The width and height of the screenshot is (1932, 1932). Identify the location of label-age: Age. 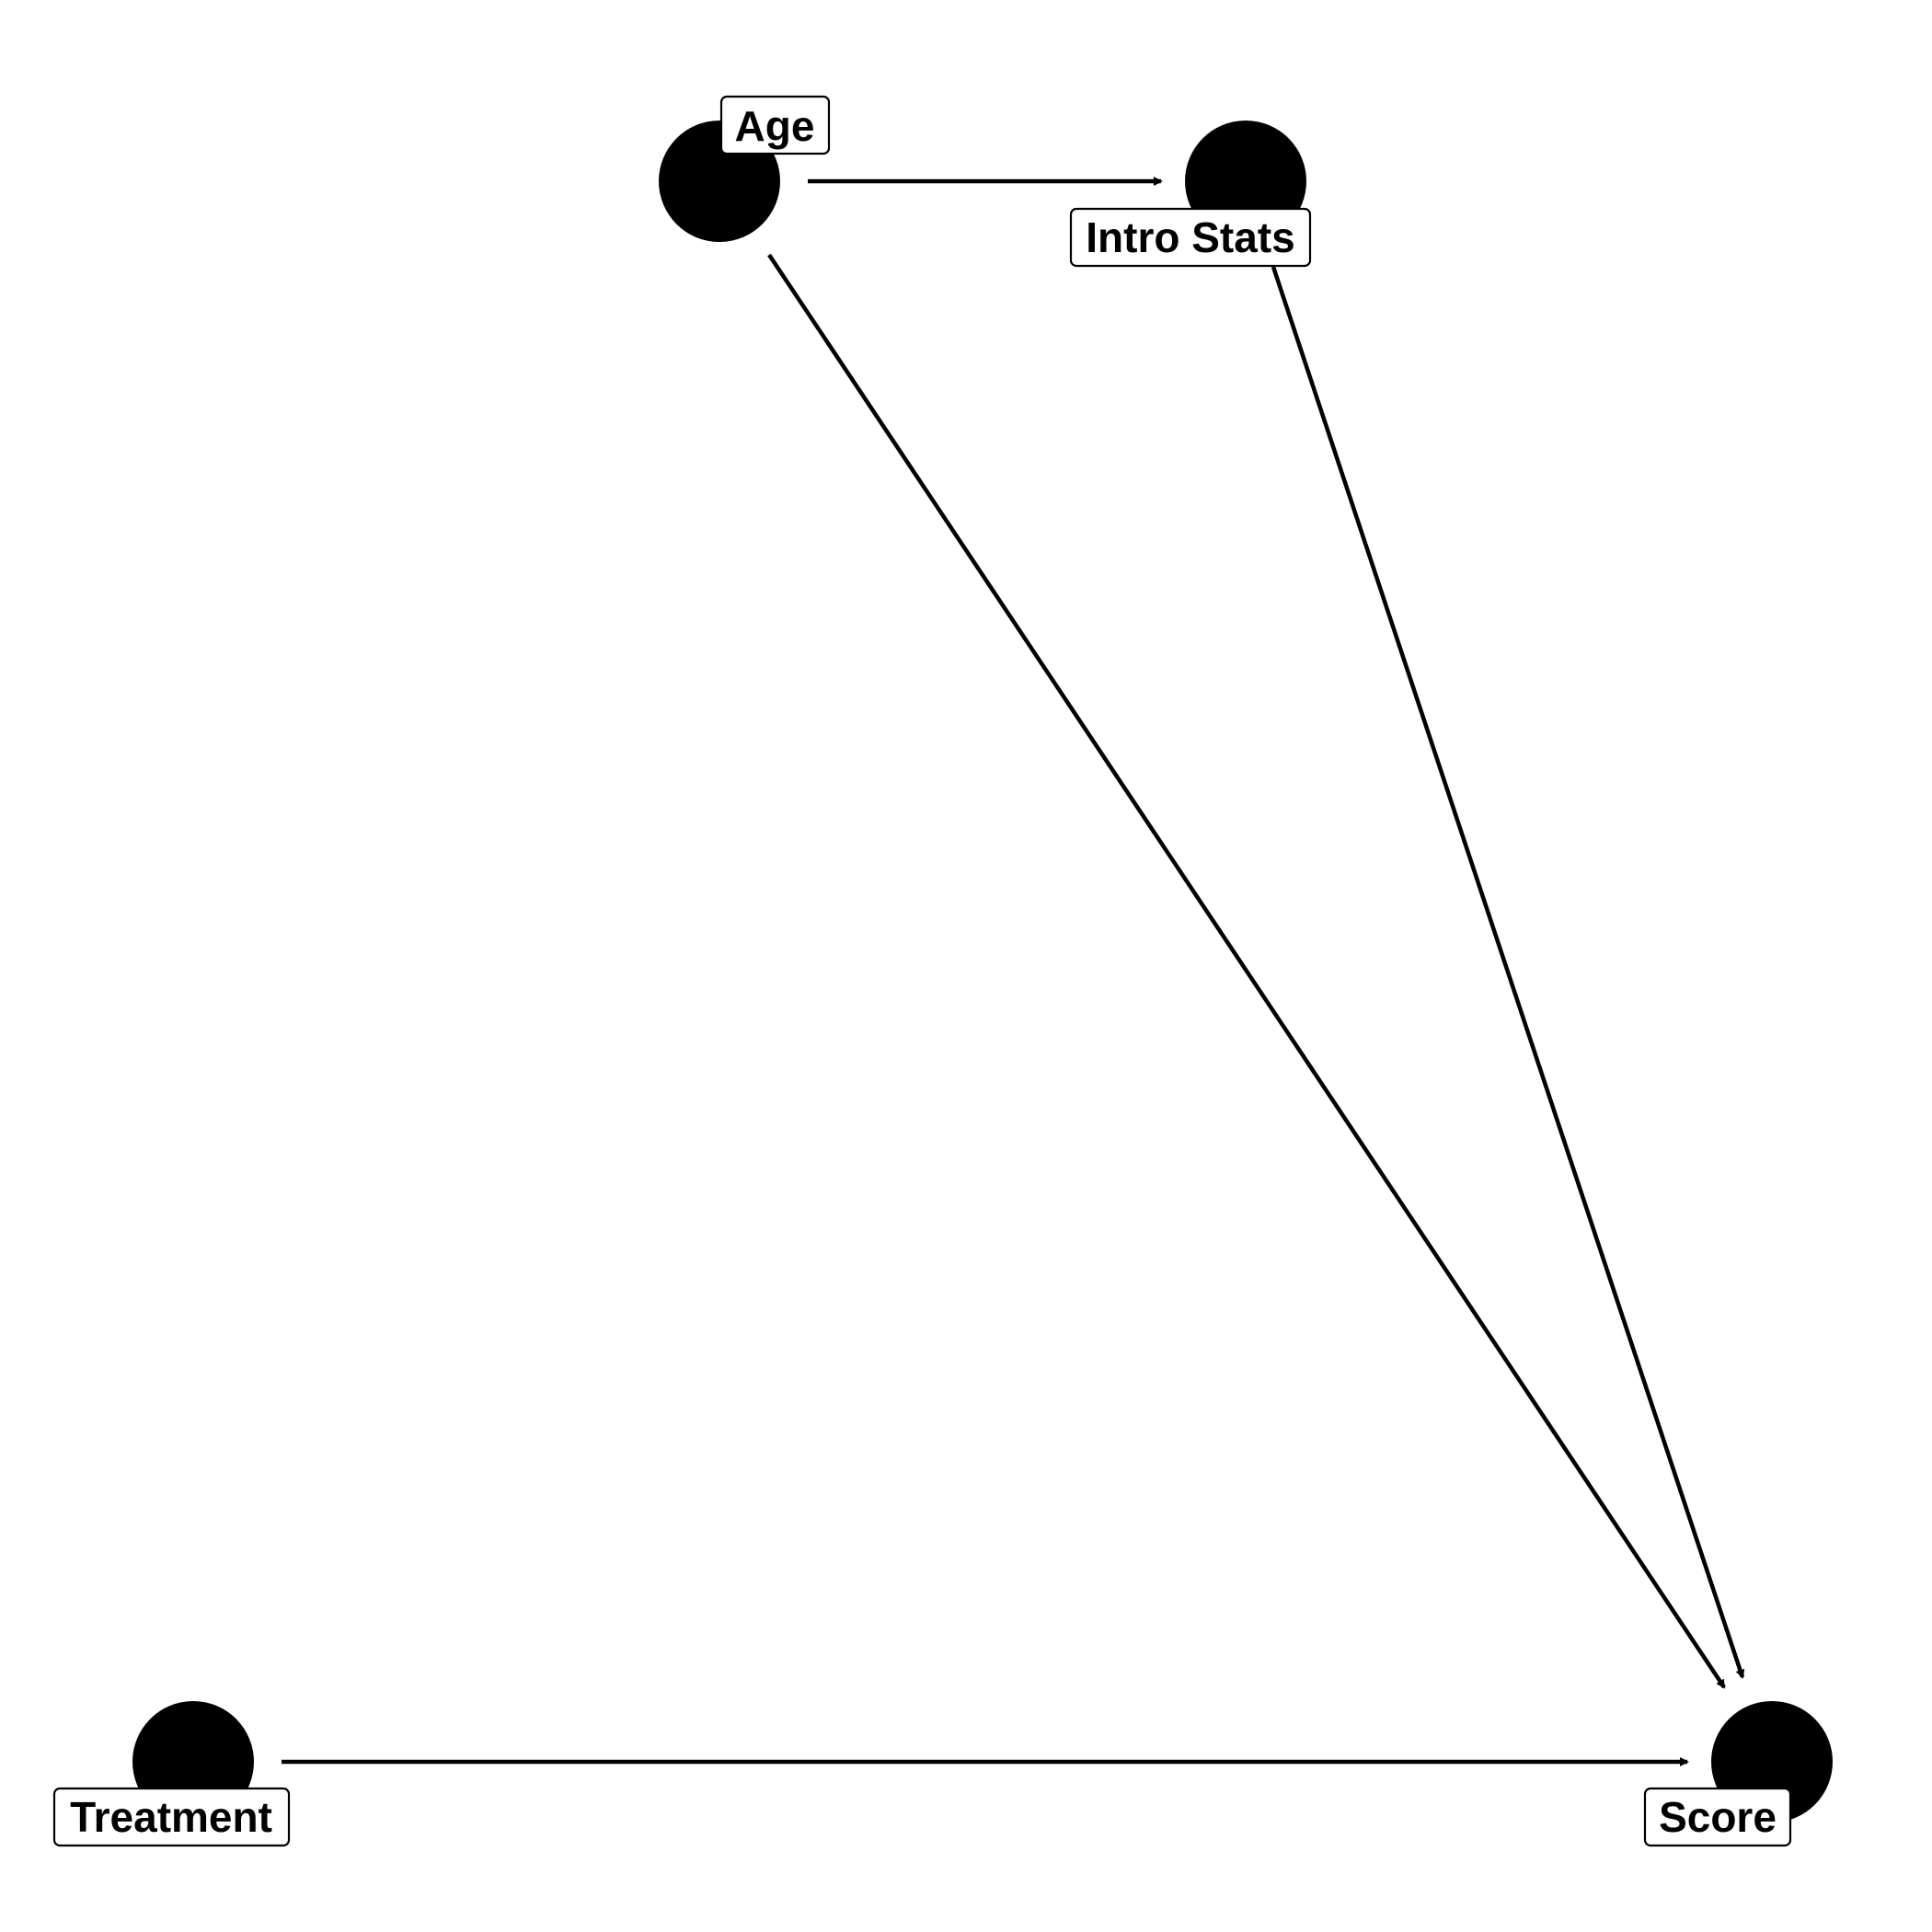
(775, 125).